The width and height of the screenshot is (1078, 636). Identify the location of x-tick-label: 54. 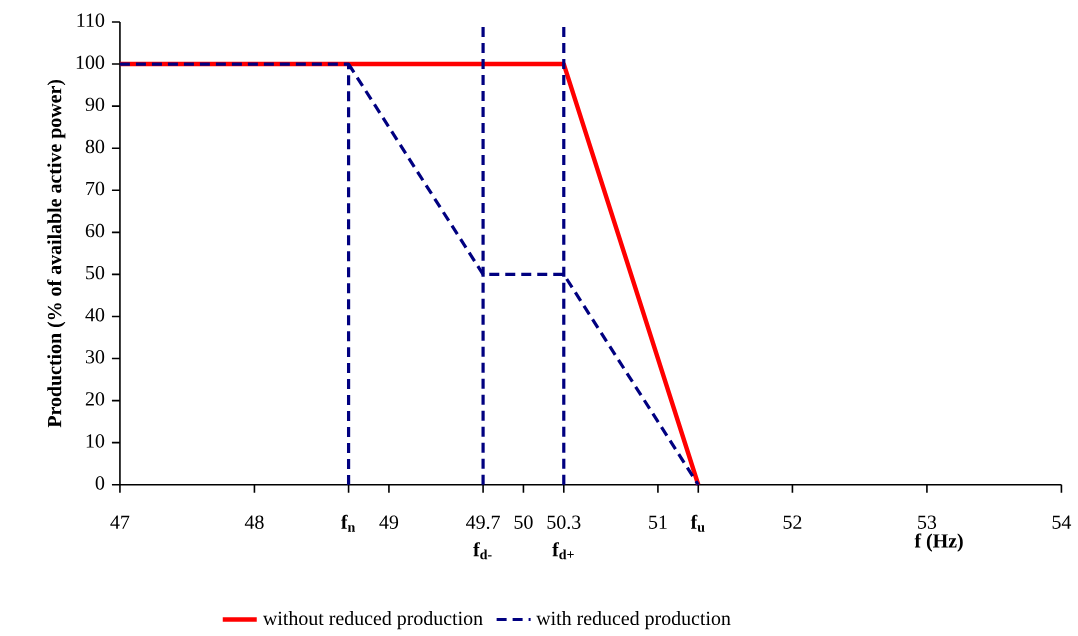
(1062, 522).